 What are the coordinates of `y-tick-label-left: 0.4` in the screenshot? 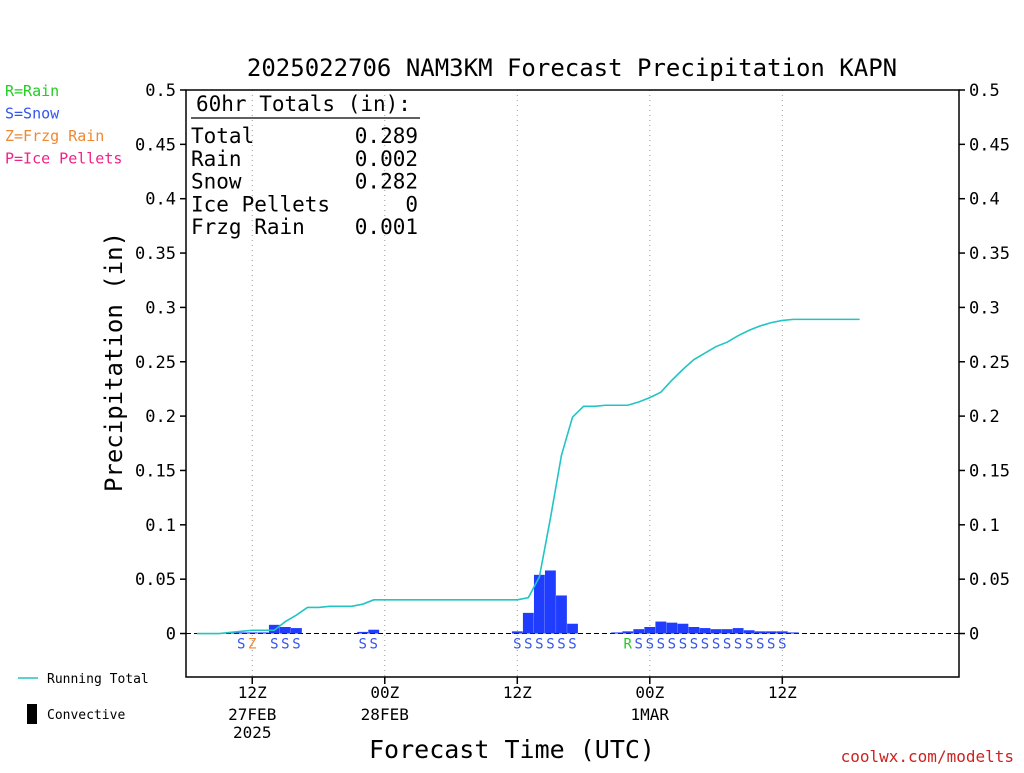 It's located at (160, 200).